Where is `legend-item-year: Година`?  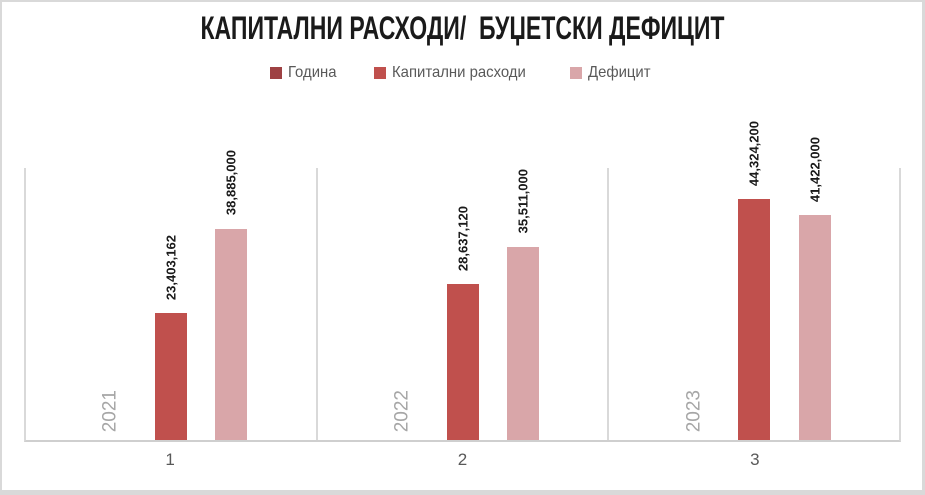 legend-item-year: Година is located at coordinates (304, 73).